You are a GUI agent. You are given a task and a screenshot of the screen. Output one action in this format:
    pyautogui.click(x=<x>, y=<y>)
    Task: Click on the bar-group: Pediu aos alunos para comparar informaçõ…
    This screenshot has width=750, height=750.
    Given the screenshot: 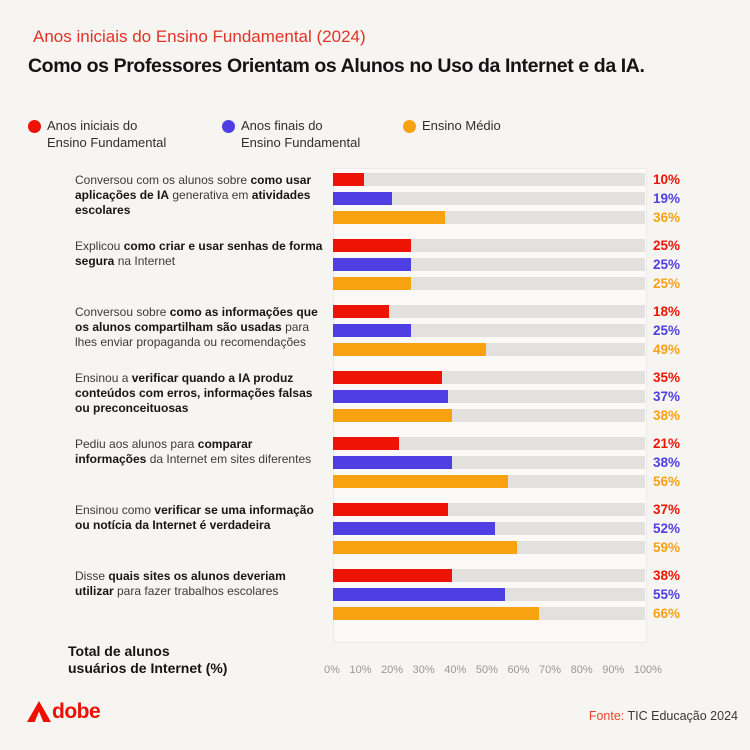 What is the action you would take?
    pyautogui.click(x=375, y=463)
    